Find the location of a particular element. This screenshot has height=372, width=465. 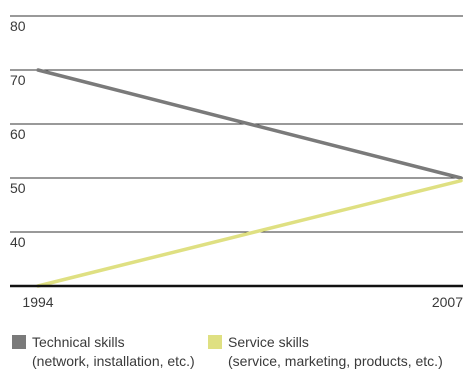

y-tick-label-80: 80 is located at coordinates (18, 26).